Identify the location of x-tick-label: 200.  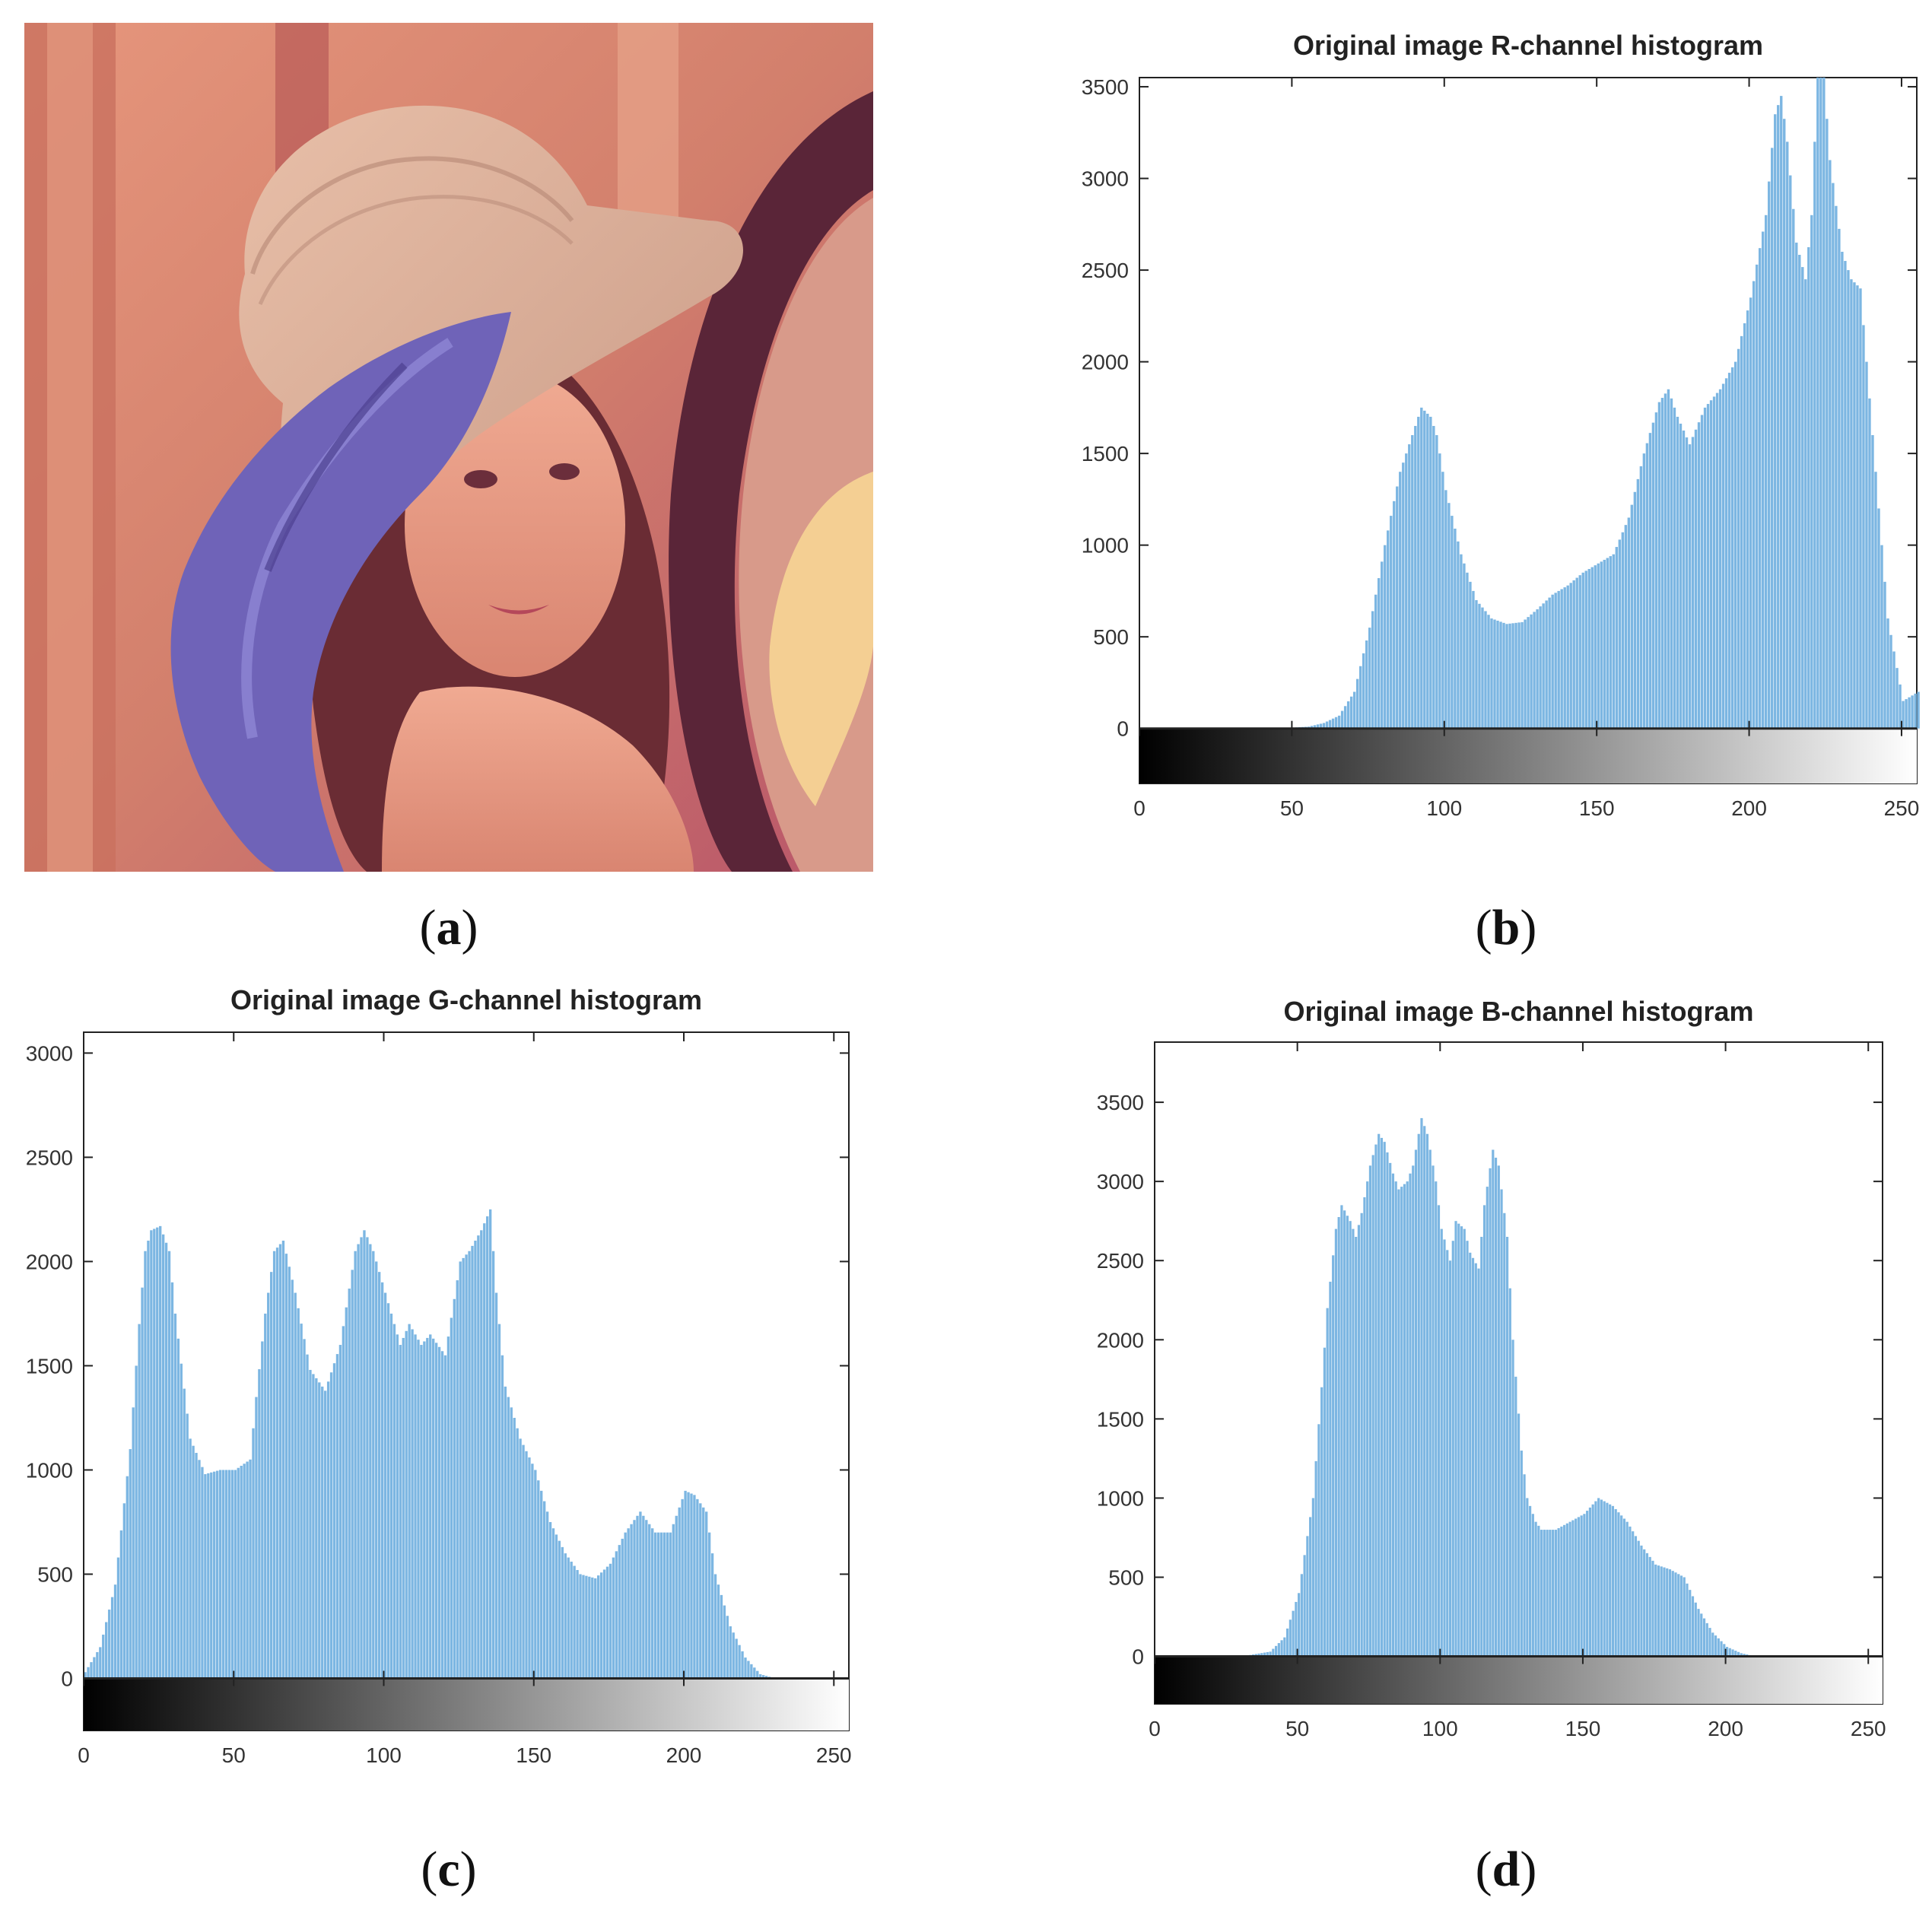
(1749, 808).